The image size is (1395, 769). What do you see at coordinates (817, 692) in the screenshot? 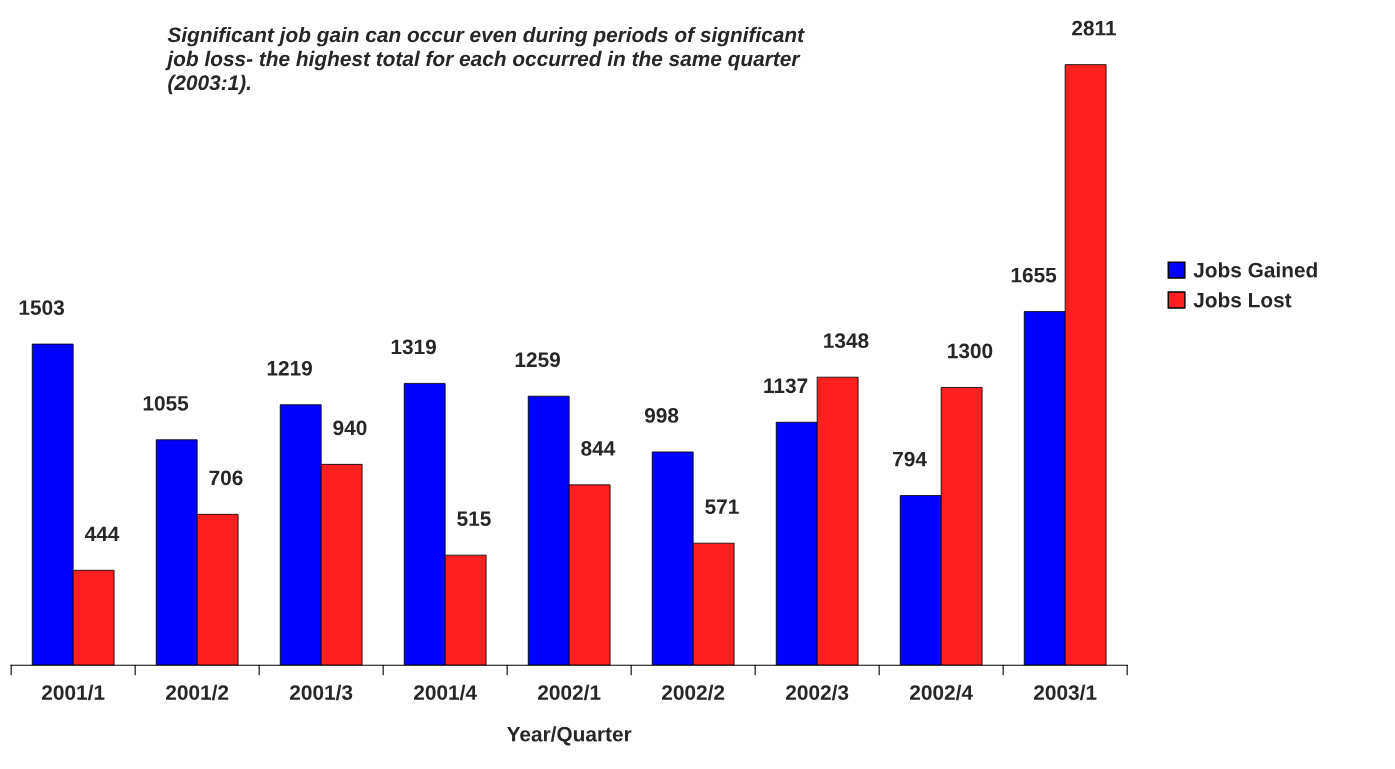
I see `x-tick-label: 2002/3` at bounding box center [817, 692].